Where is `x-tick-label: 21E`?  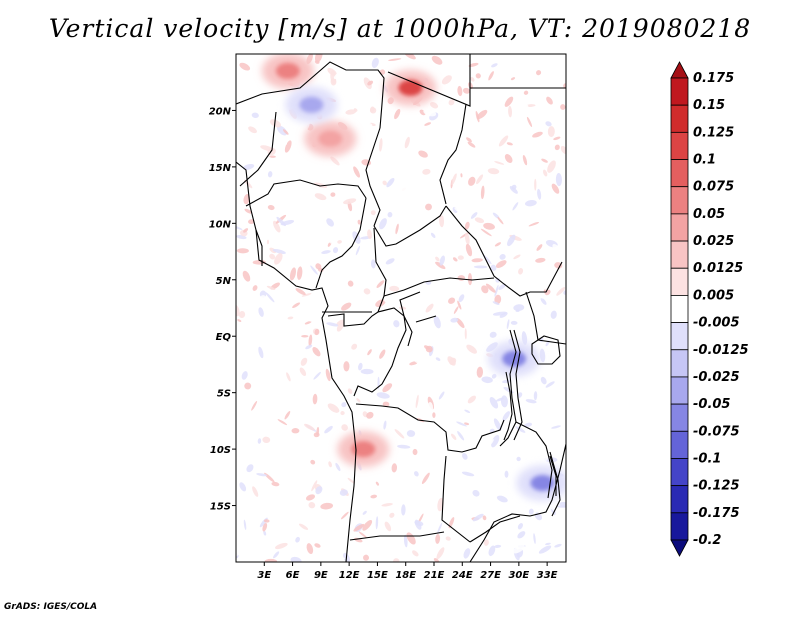 x-tick-label: 21E is located at coordinates (434, 575).